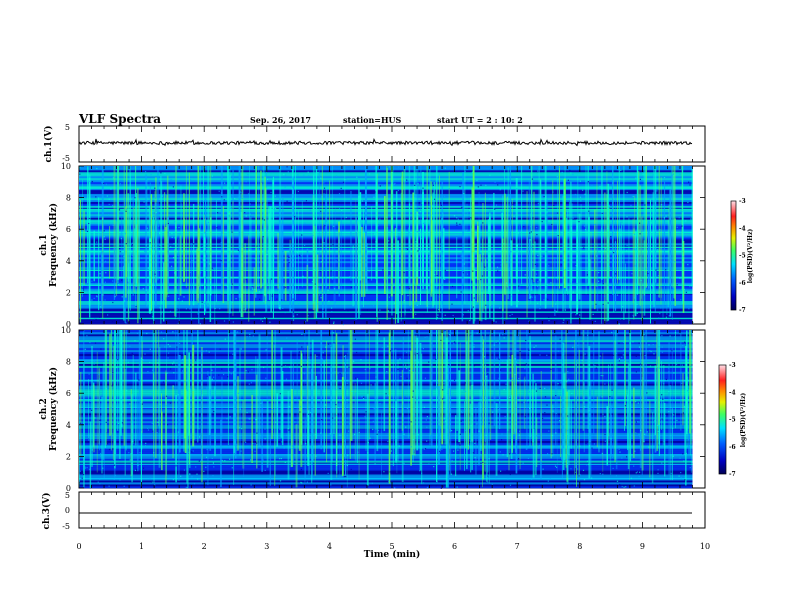 The image size is (792, 612). What do you see at coordinates (386, 209) in the screenshot?
I see `spectrogram-line` at bounding box center [386, 209].